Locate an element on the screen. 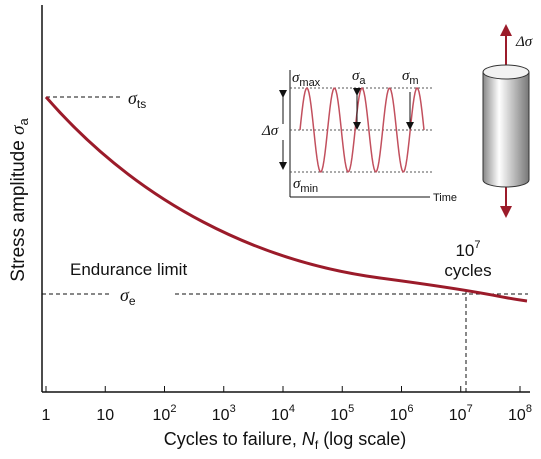 This screenshot has width=541, height=459. subscript: m is located at coordinates (413, 81).